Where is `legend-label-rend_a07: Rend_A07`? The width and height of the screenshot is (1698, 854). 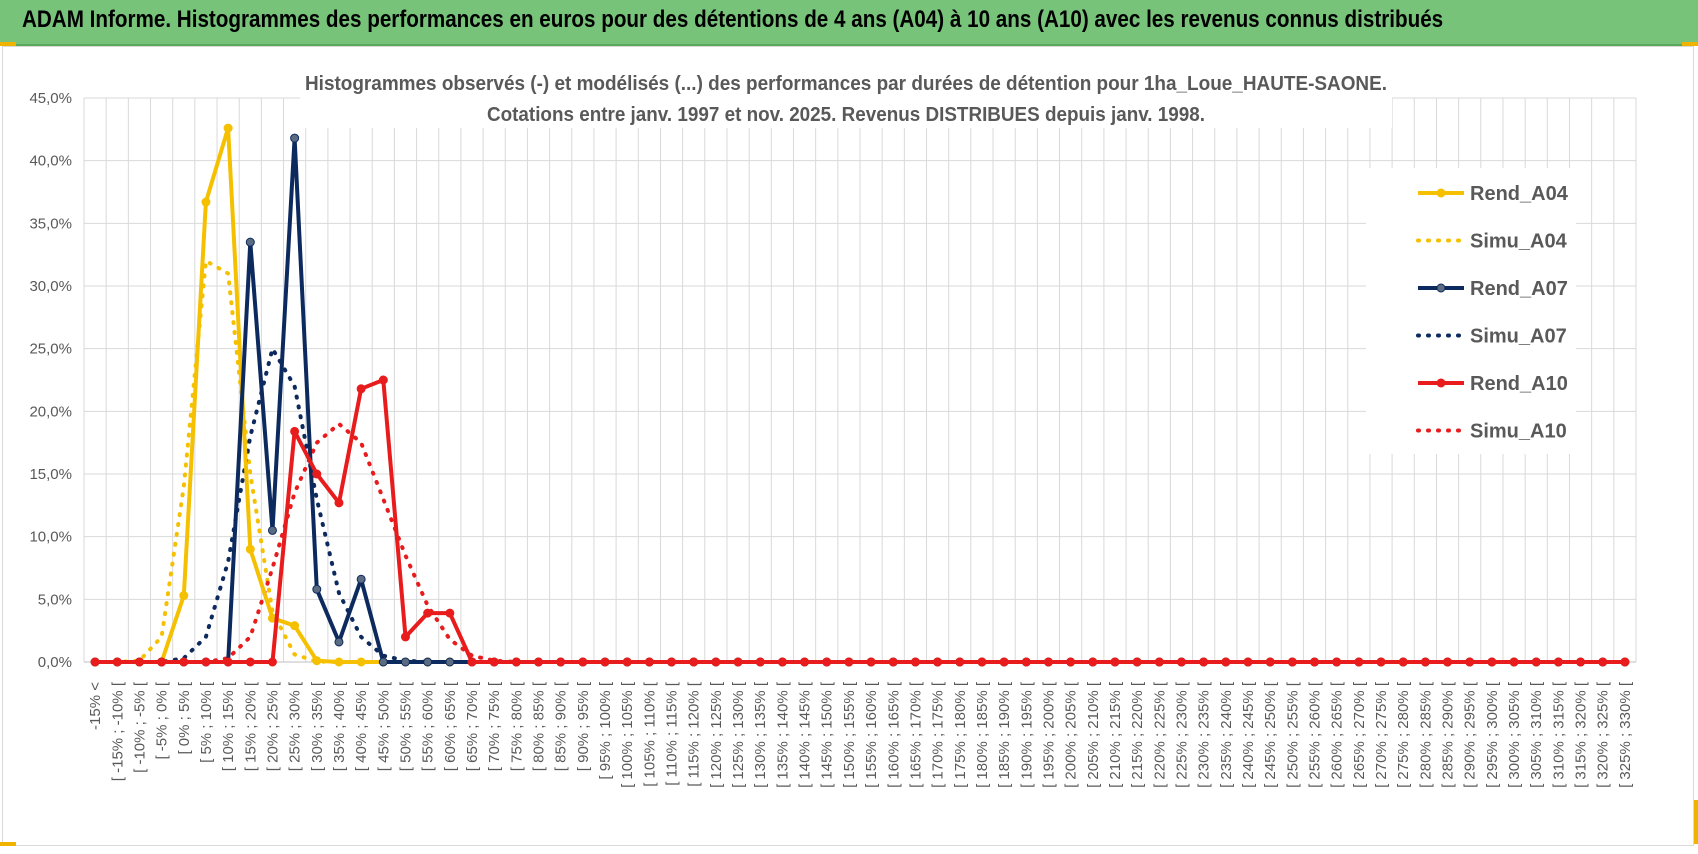 legend-label-rend_a07: Rend_A07 is located at coordinates (1519, 289).